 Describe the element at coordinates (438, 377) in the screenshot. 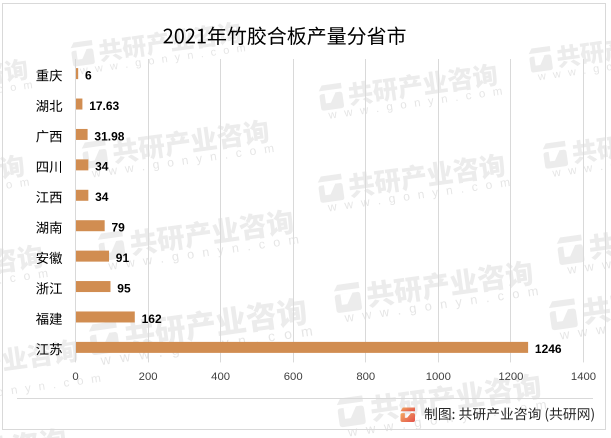

I see `svg-text: 1000` at that location.